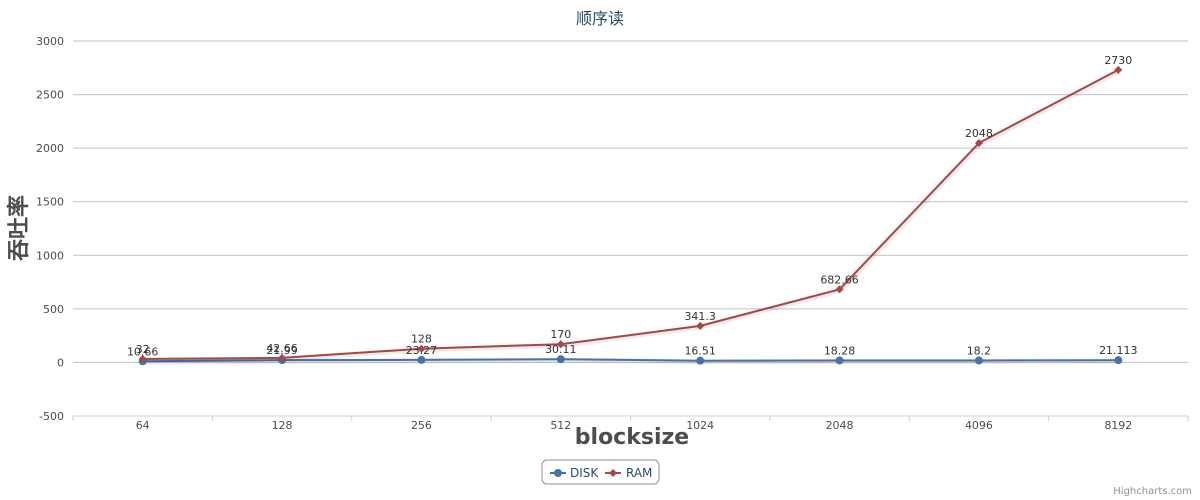  Describe the element at coordinates (60, 362) in the screenshot. I see `y-tick-label: 0` at that location.